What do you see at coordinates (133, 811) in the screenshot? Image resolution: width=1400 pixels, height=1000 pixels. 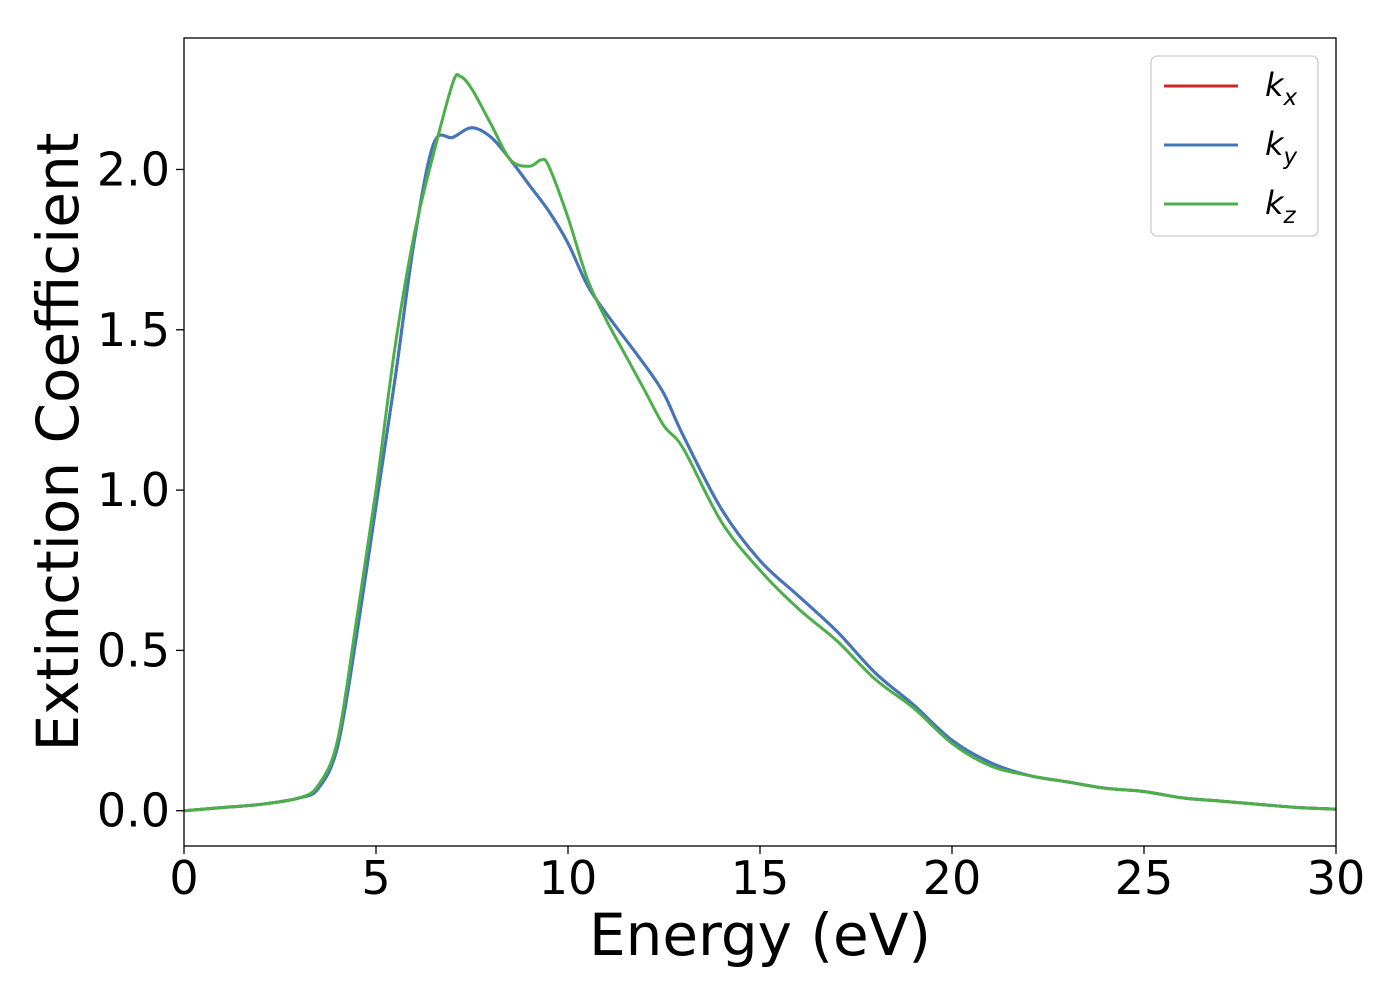 I see `y-tick-label: 0.0` at bounding box center [133, 811].